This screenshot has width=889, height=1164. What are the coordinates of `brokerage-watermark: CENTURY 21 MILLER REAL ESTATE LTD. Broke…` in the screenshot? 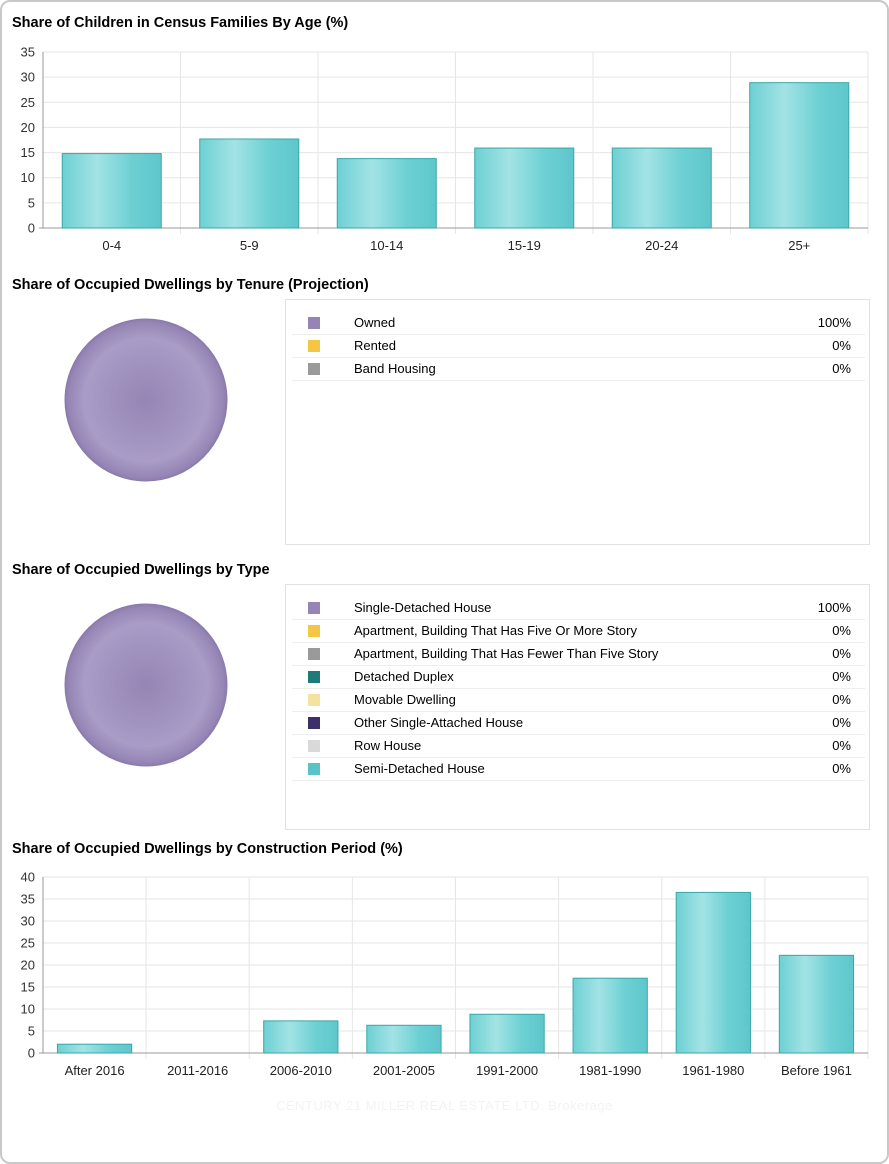 It's located at (444, 1105).